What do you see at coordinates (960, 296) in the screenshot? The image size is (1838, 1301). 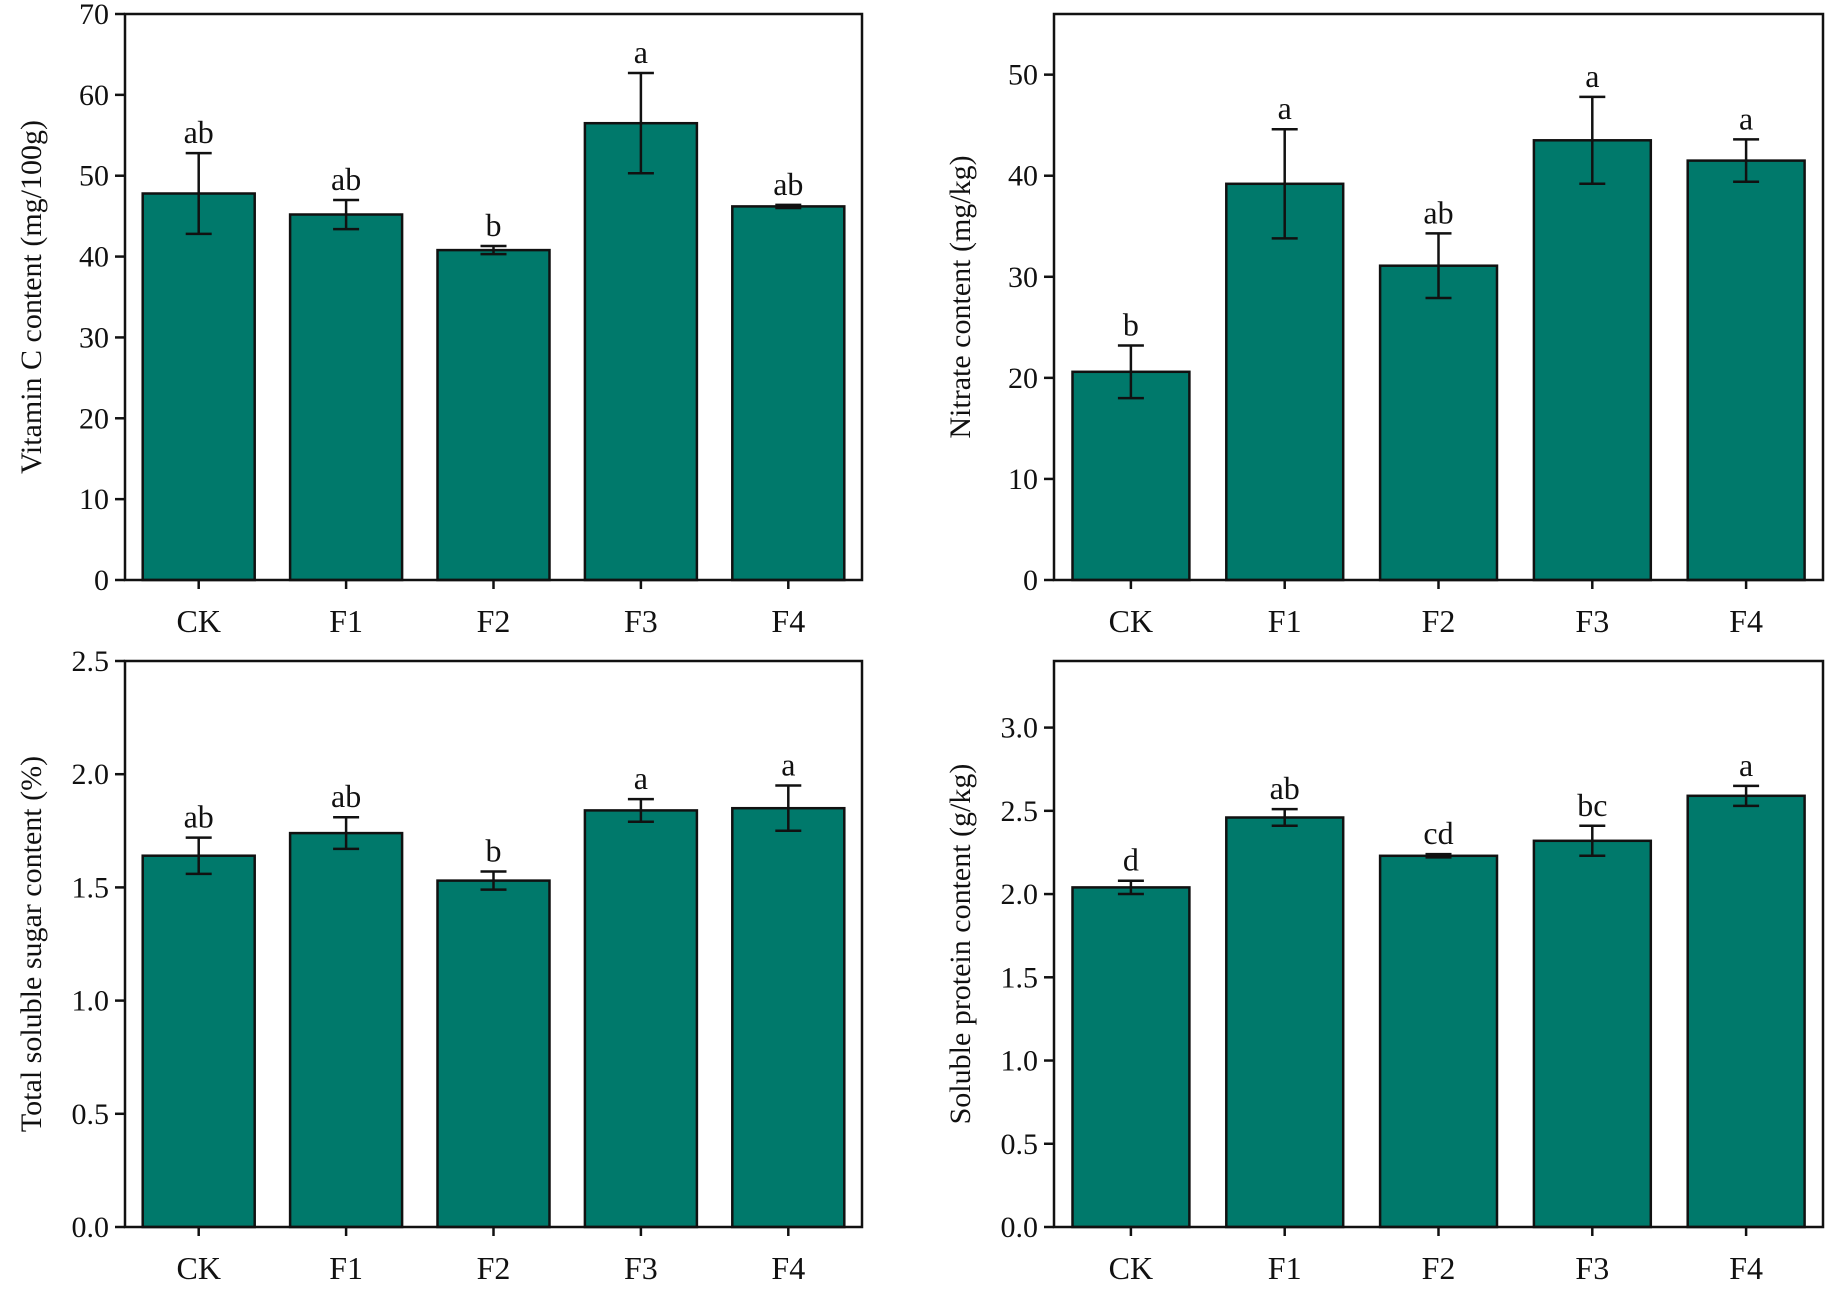 I see `y-axis-title: Nitrate content (mg/kg)` at bounding box center [960, 296].